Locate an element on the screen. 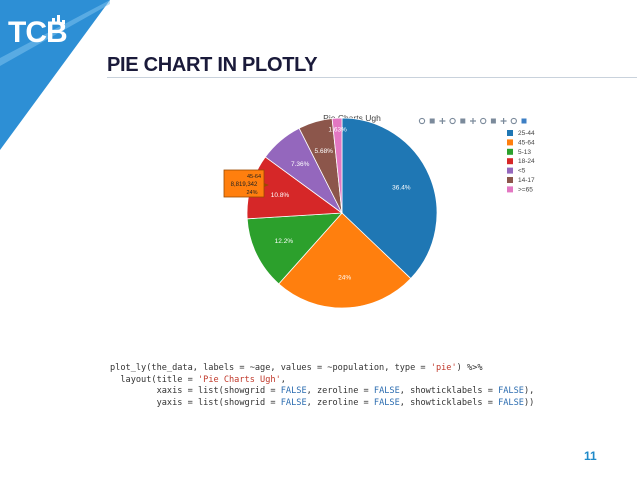 Image resolution: width=638 pixels, height=479 pixels. corner-decoration is located at coordinates (55, 75).